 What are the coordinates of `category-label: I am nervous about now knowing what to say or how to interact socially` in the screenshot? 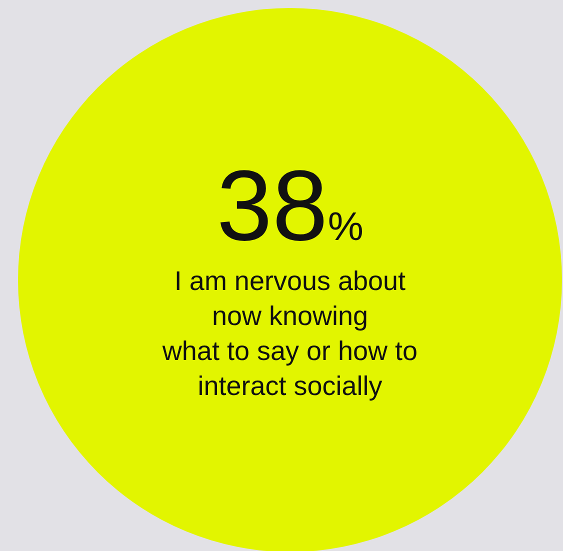 It's located at (289, 333).